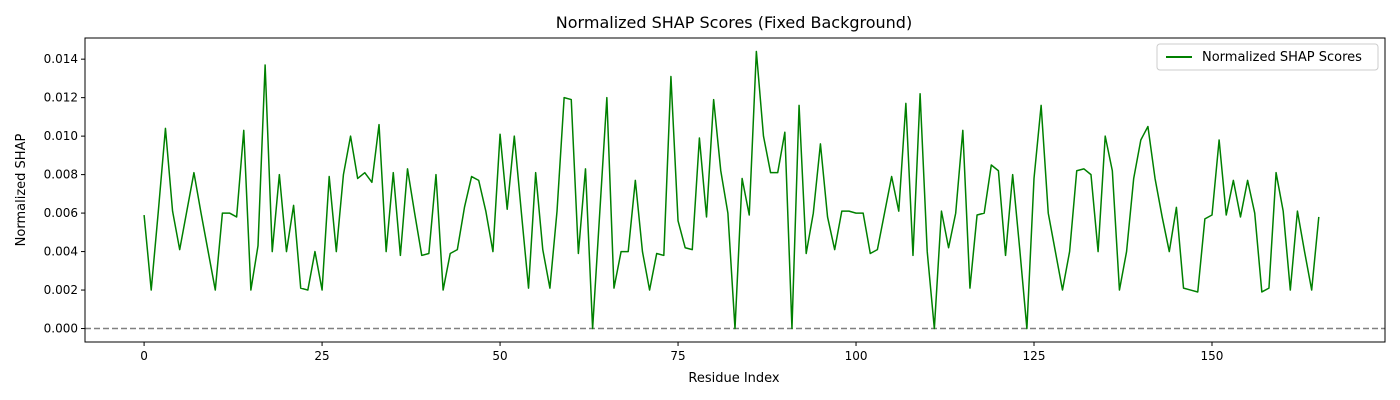  Describe the element at coordinates (1282, 57) in the screenshot. I see `legend-label: Normalized SHAP Scores` at that location.